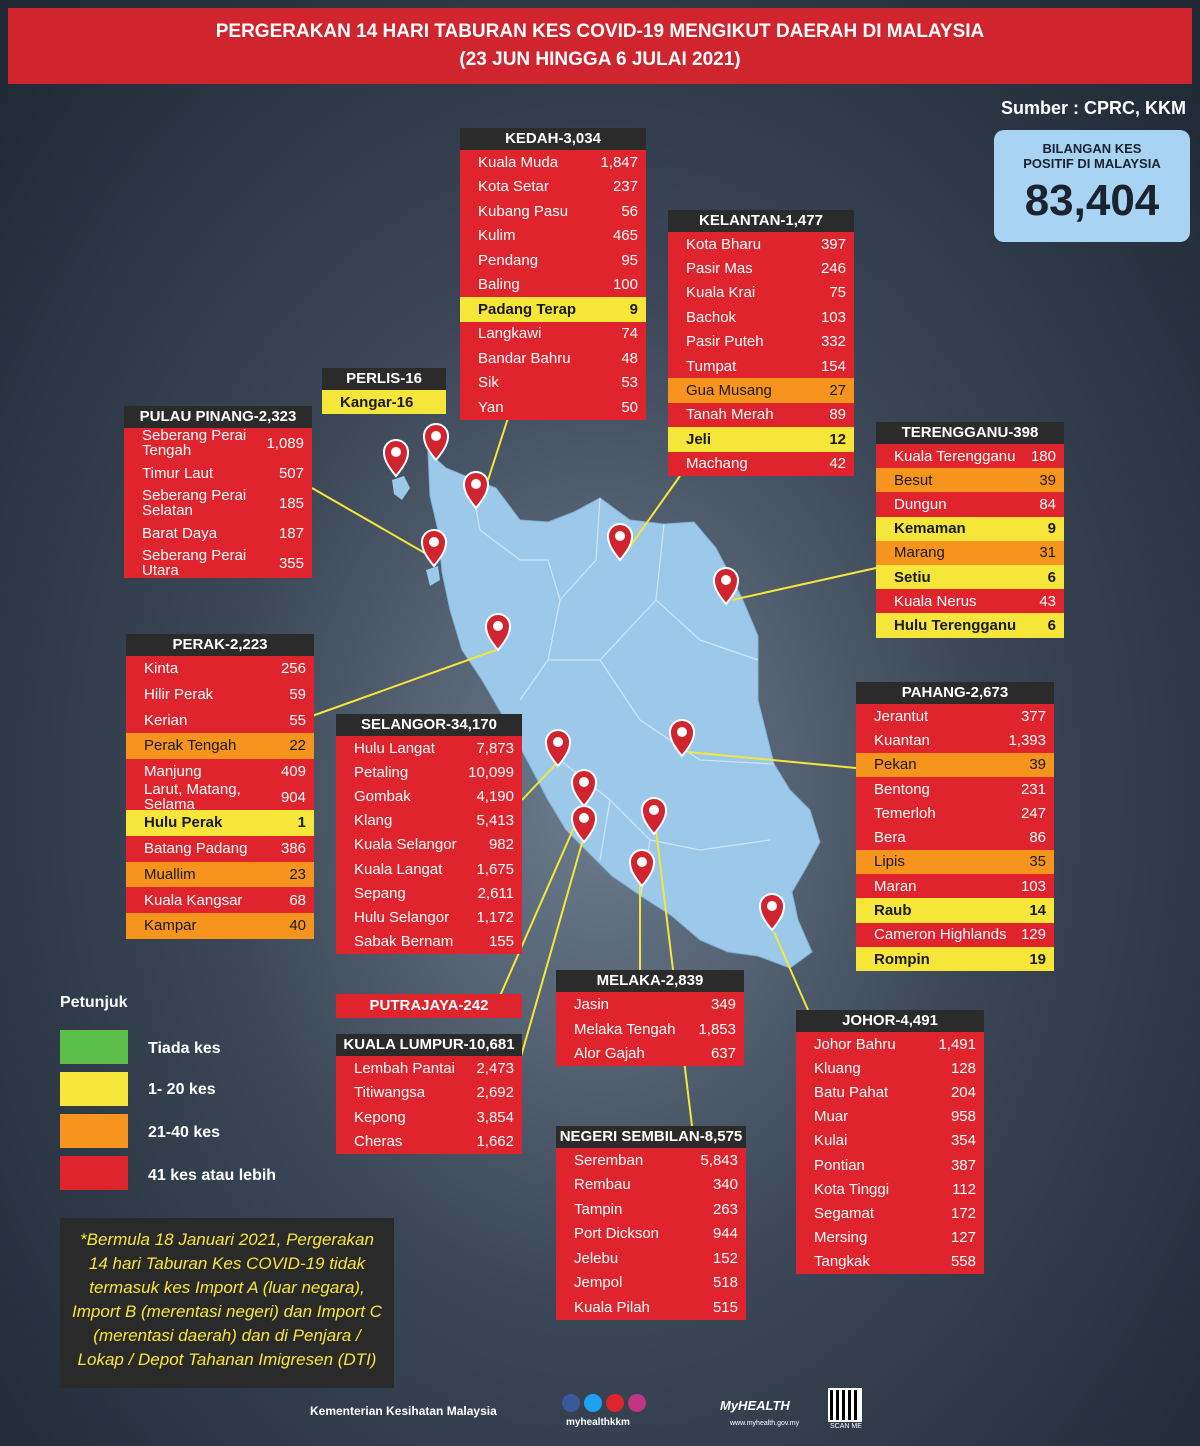 The width and height of the screenshot is (1200, 1446). Describe the element at coordinates (301, 823) in the screenshot. I see `district-cases: 1` at that location.